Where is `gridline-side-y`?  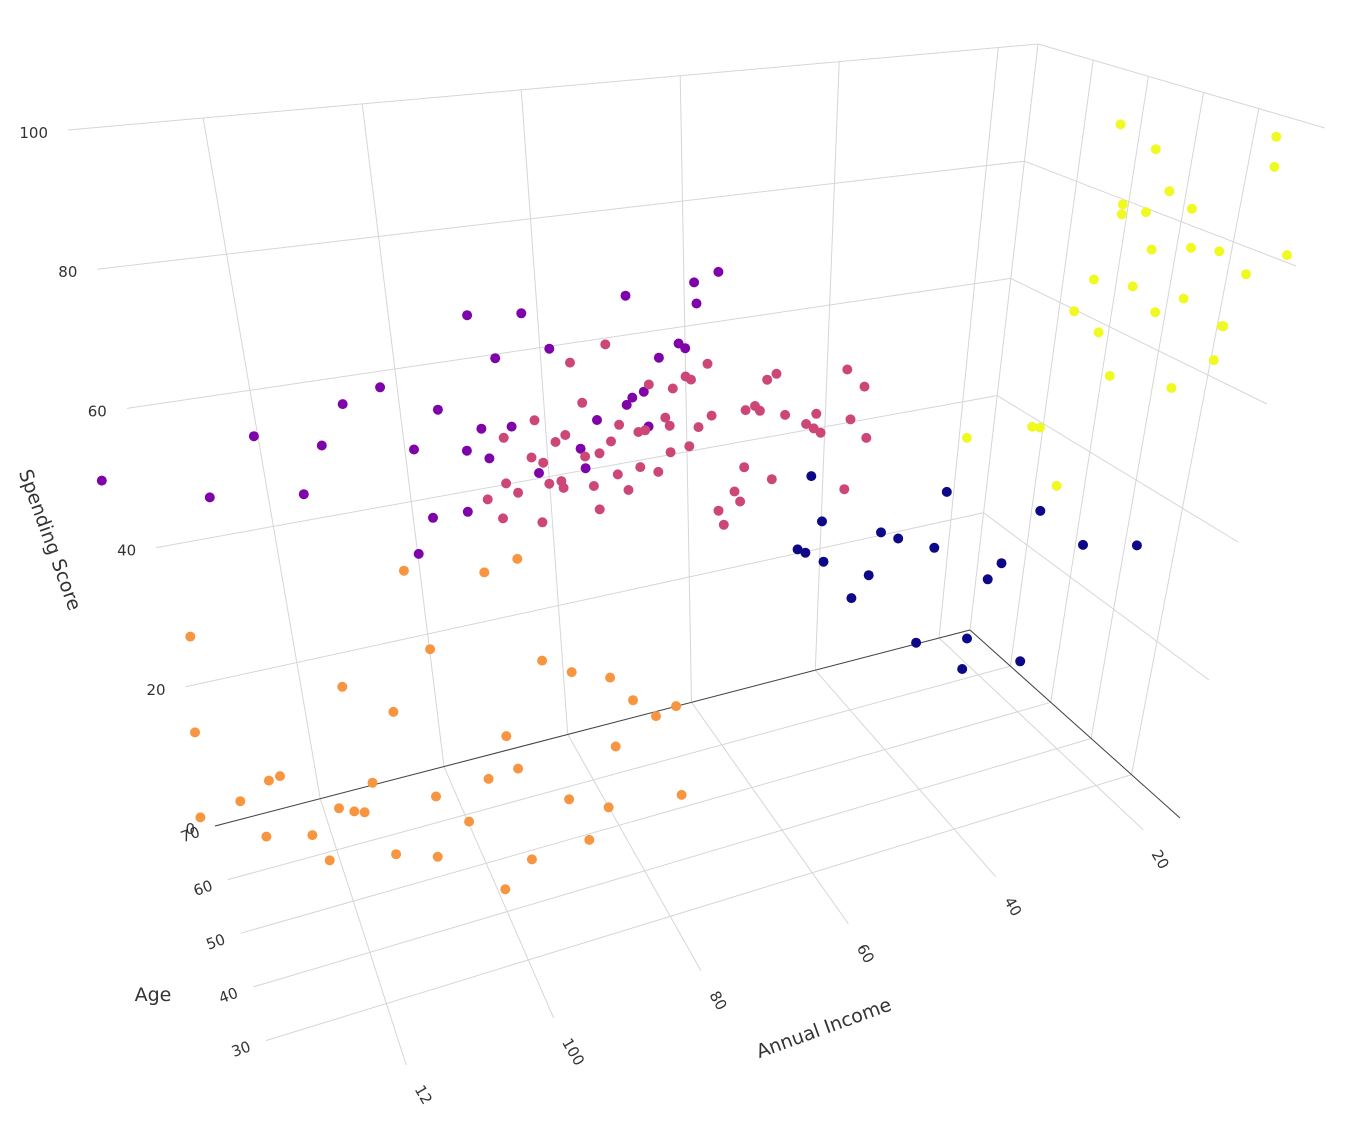
gridline-side-y is located at coordinates (1051, 363).